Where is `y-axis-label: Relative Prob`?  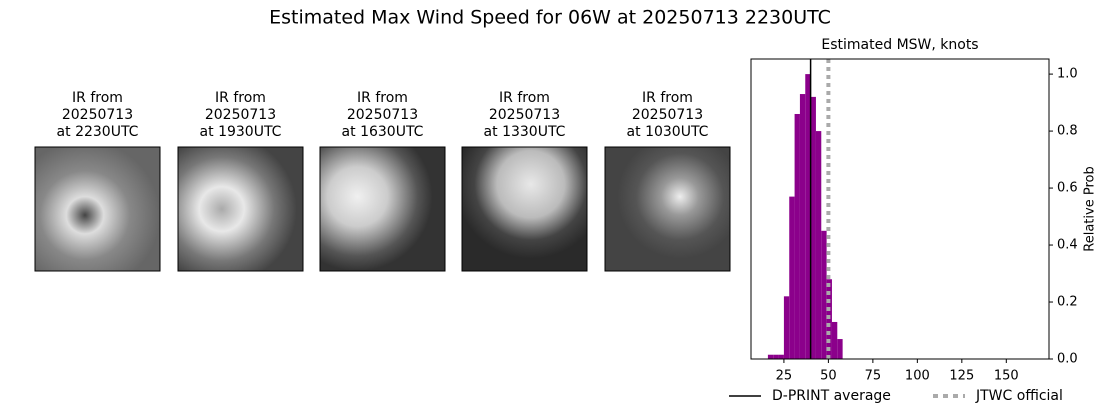 y-axis-label: Relative Prob is located at coordinates (1090, 208).